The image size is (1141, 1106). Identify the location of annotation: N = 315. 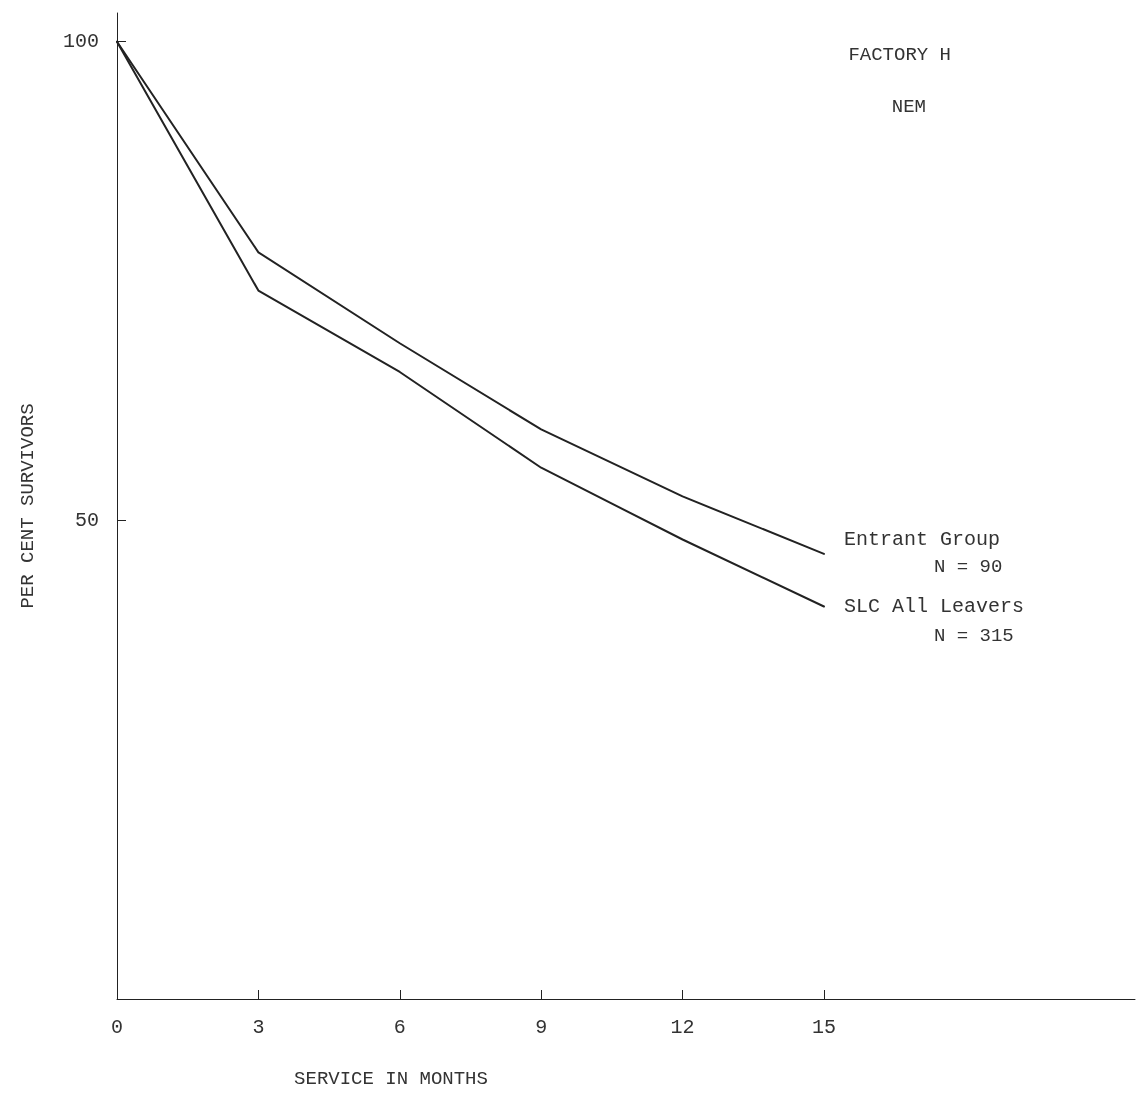
(973, 636).